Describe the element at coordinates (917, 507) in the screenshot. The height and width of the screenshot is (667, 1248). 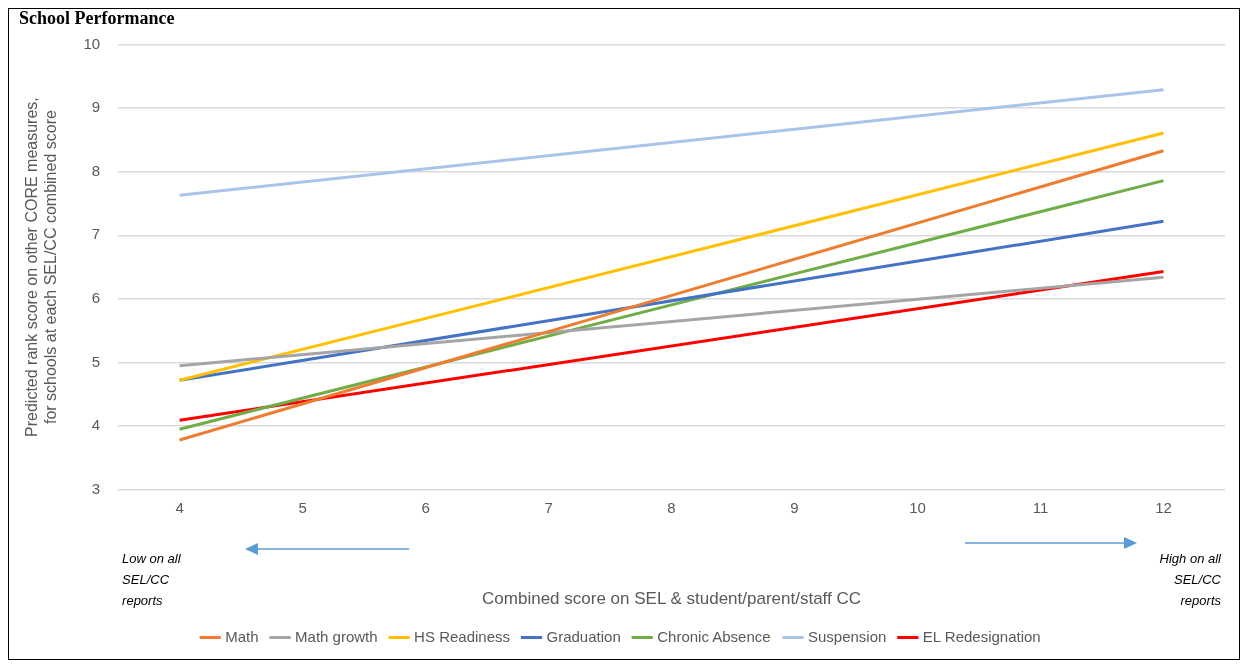
I see `x-tick-label: 10` at that location.